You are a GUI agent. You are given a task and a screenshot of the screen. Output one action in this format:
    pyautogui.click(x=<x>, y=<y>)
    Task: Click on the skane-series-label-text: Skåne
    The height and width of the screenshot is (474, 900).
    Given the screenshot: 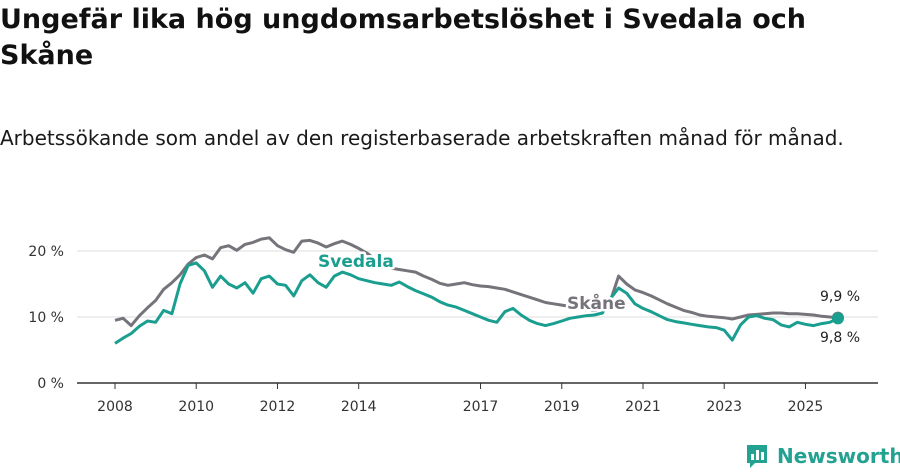 What is the action you would take?
    pyautogui.click(x=596, y=303)
    